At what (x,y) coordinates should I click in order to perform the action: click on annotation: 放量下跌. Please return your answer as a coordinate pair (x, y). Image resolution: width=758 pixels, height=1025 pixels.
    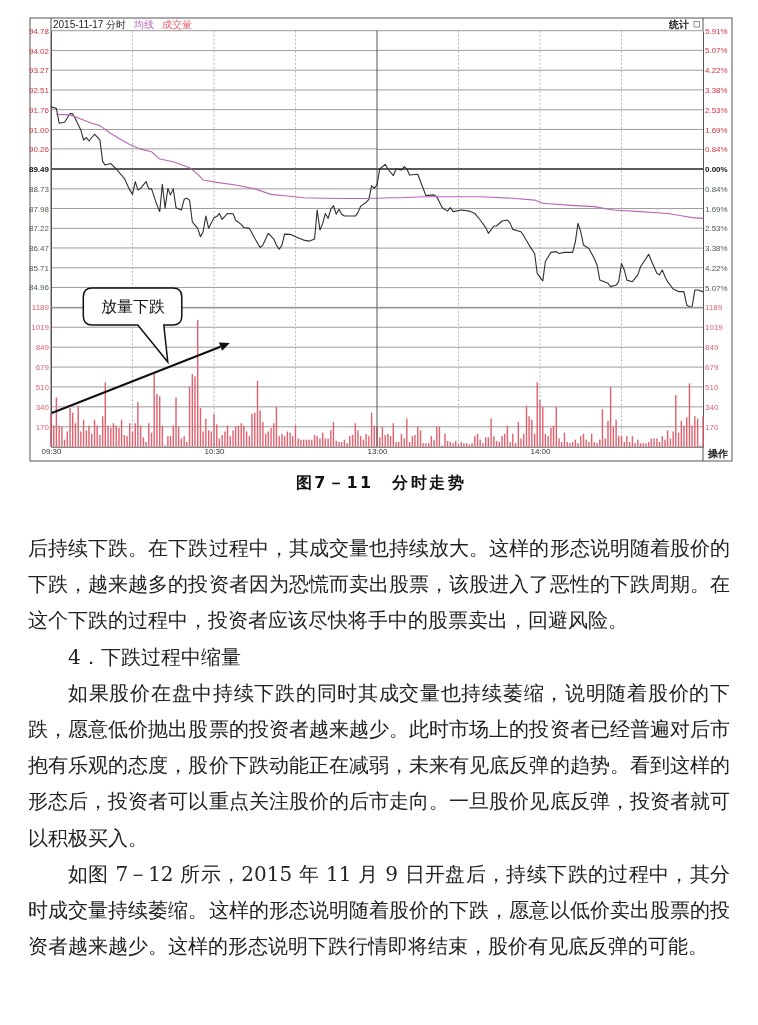
    Looking at the image, I should click on (132, 307).